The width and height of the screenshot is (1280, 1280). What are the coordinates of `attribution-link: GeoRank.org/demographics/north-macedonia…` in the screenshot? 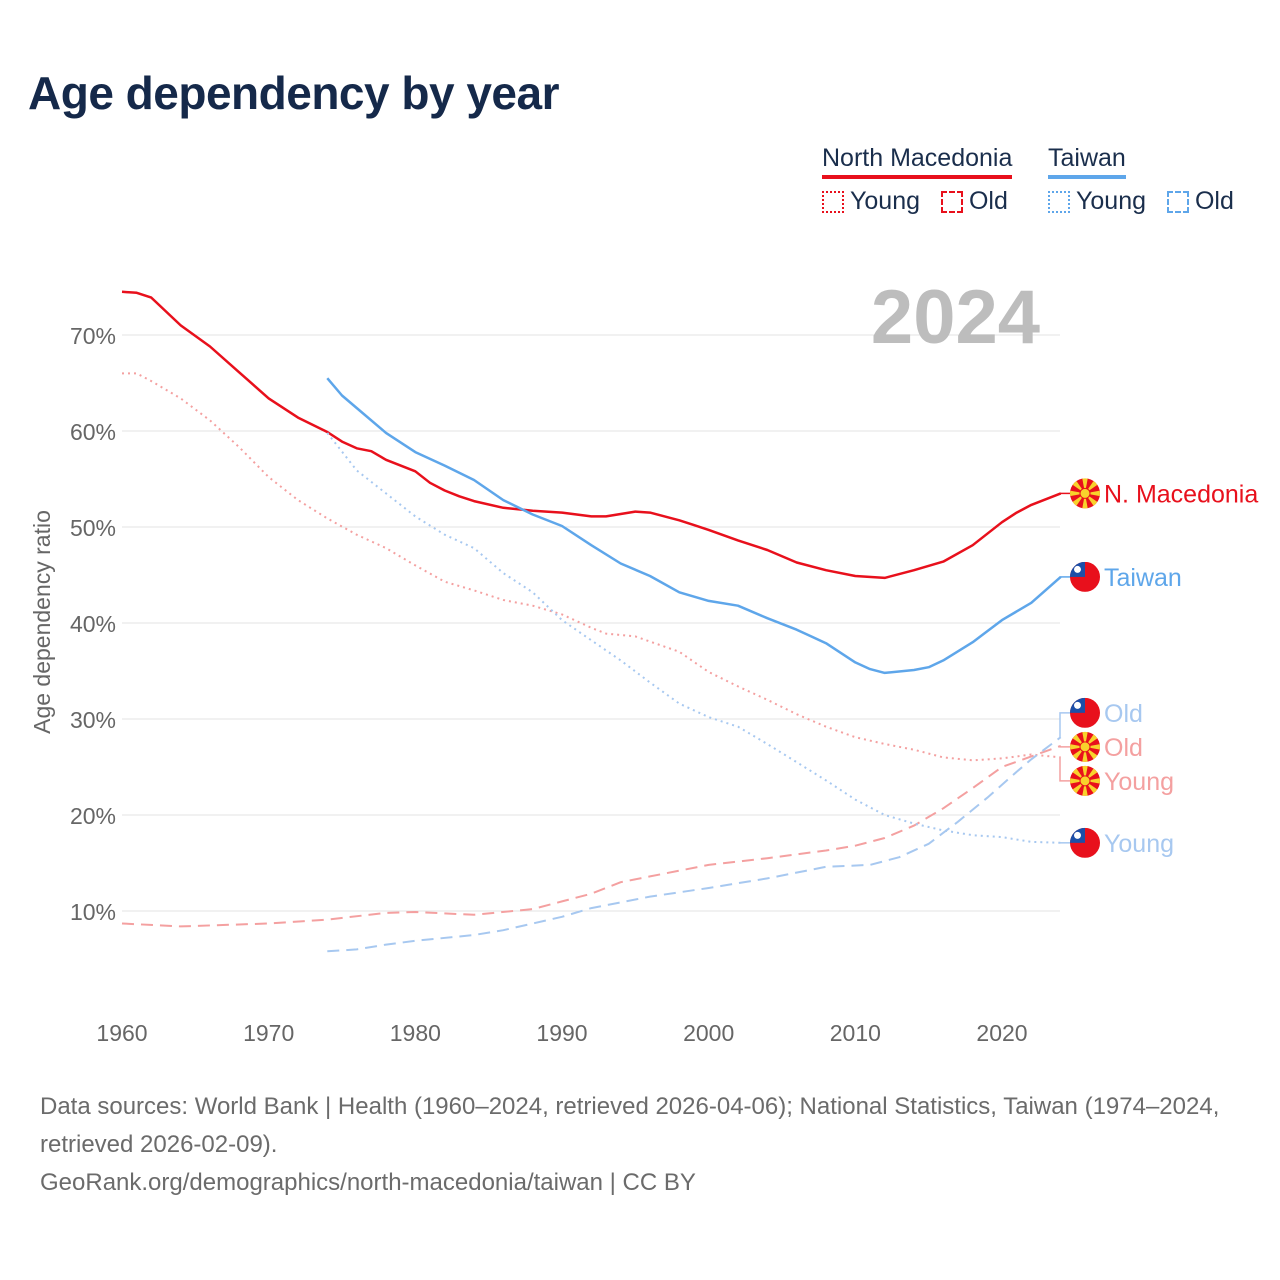 It's located at (368, 1182).